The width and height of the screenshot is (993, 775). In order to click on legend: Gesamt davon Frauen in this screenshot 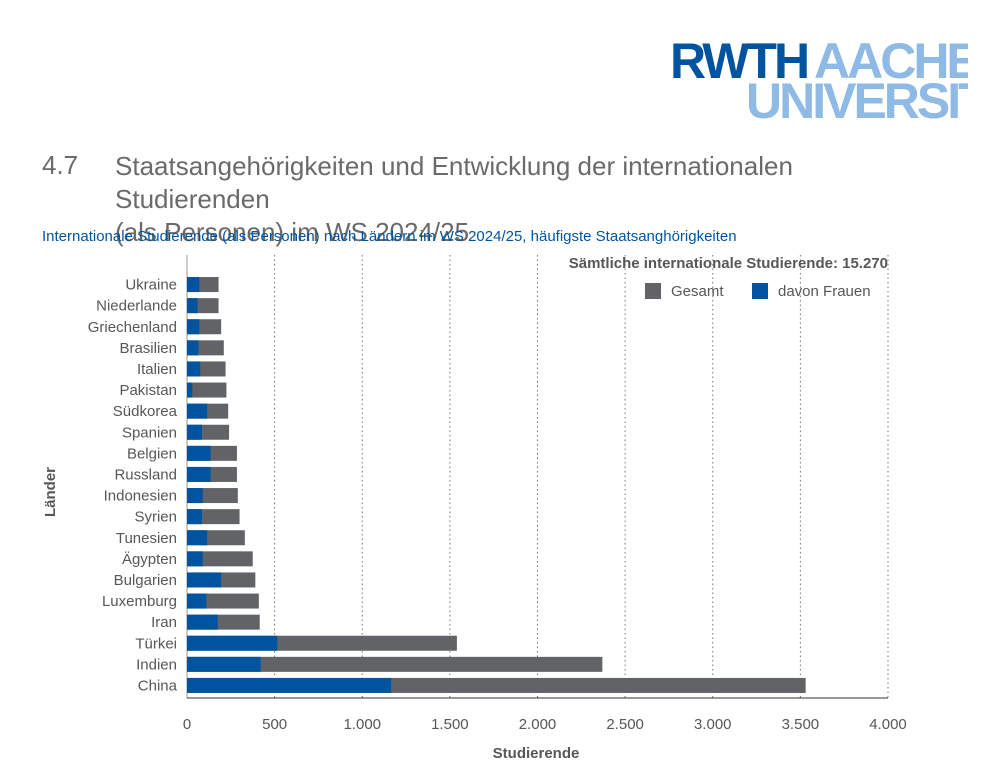, I will do `click(758, 291)`.